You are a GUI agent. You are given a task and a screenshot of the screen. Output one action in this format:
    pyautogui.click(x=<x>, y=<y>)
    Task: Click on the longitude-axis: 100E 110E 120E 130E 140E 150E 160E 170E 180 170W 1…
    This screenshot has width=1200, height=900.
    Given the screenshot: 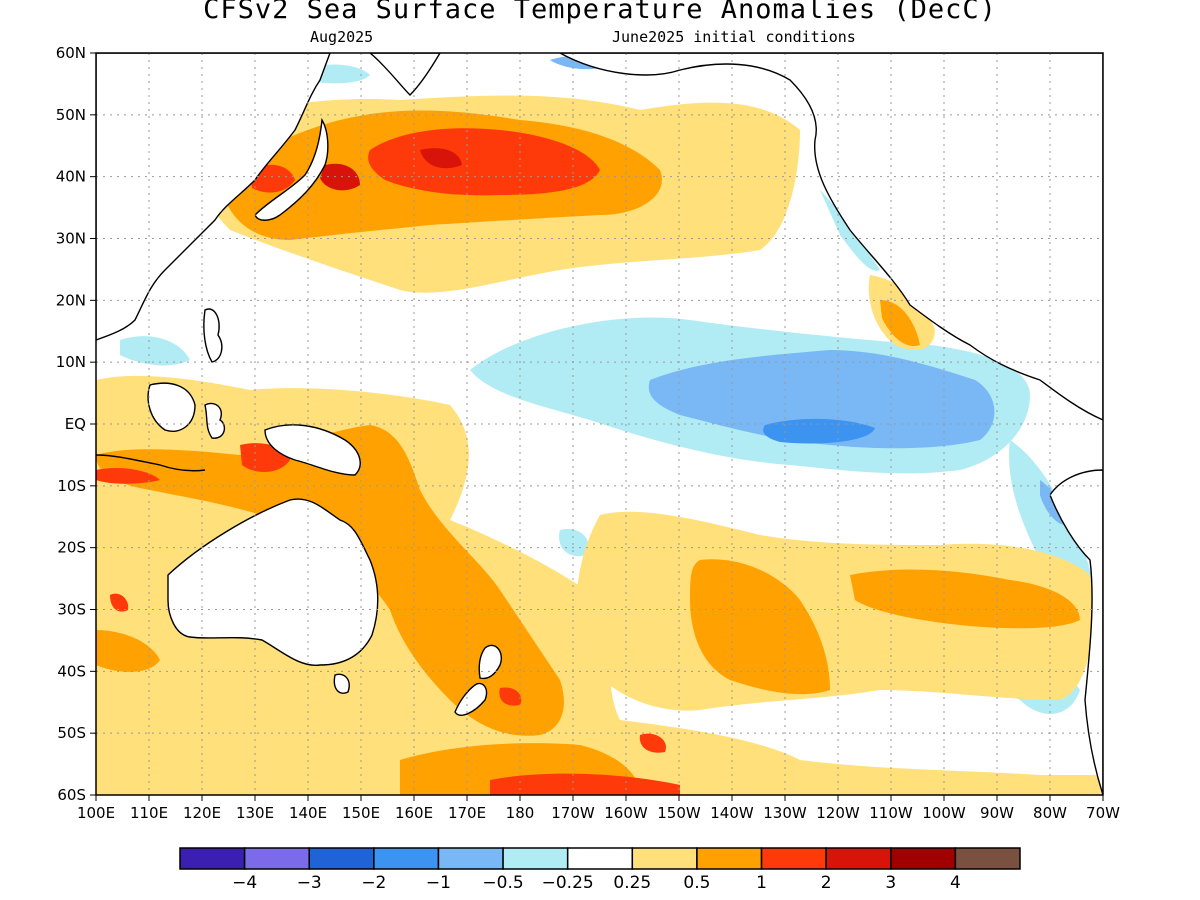 What is the action you would take?
    pyautogui.click(x=598, y=808)
    